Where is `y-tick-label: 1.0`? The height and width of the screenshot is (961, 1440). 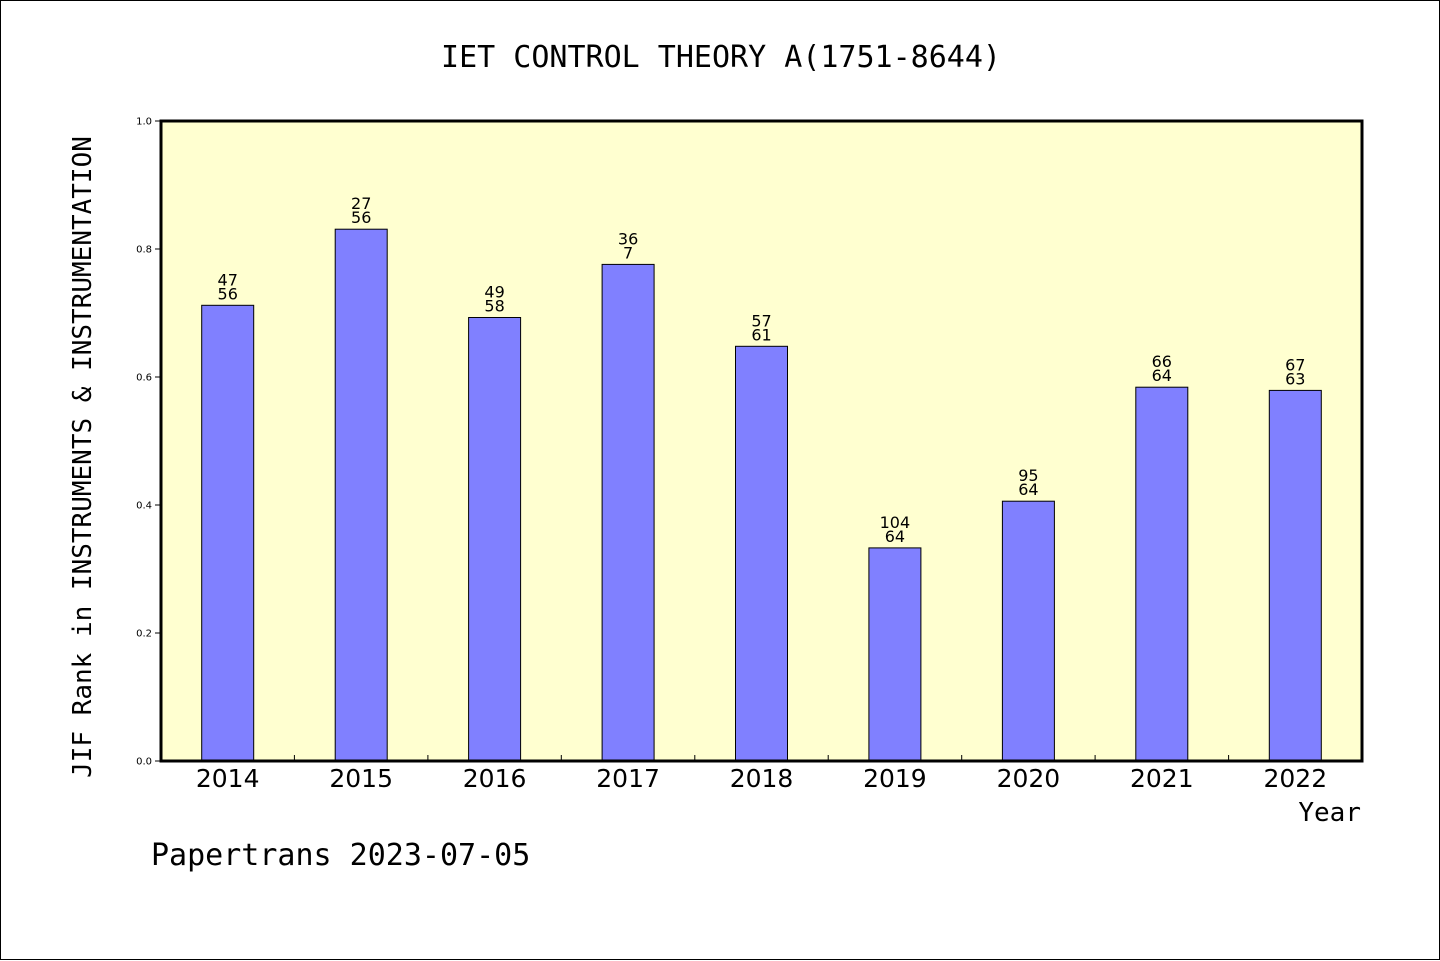 y-tick-label: 1.0 is located at coordinates (144, 122).